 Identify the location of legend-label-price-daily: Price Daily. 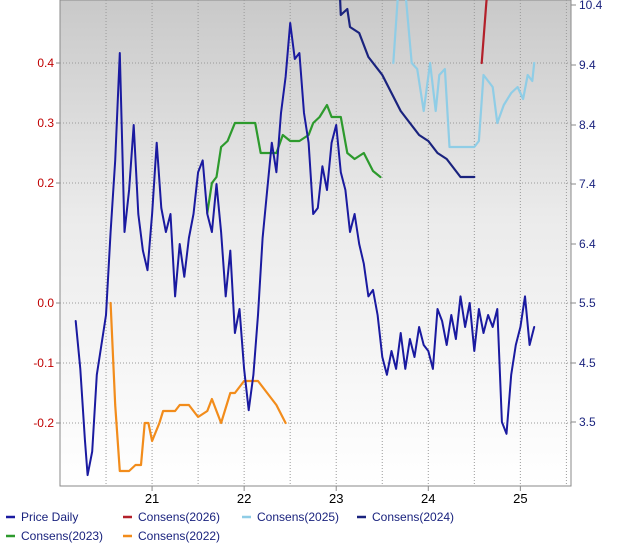
(49, 517).